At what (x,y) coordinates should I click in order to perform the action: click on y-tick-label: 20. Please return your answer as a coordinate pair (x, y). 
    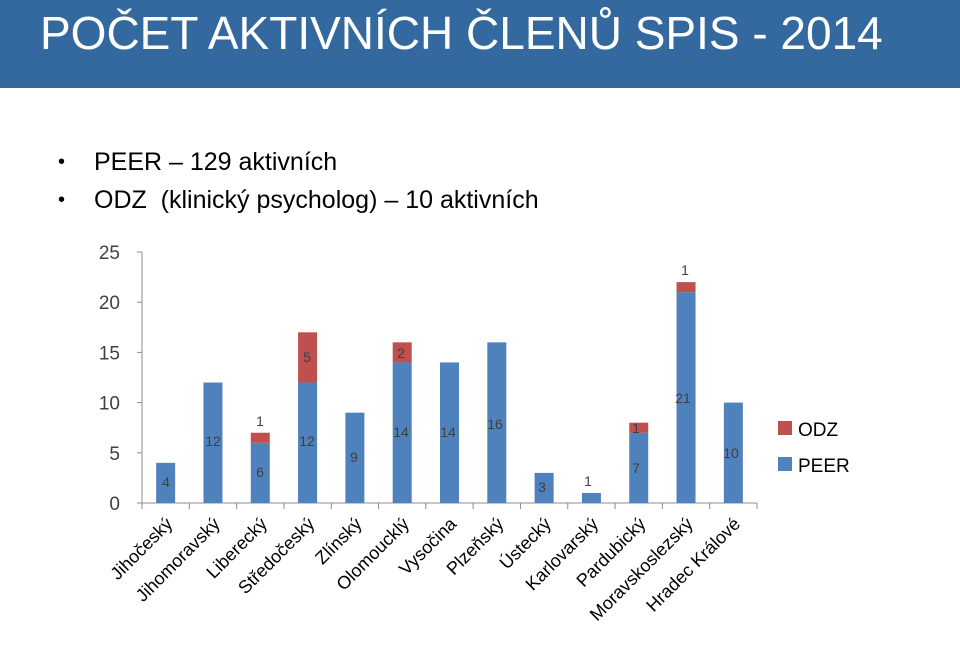
    Looking at the image, I should click on (109, 303).